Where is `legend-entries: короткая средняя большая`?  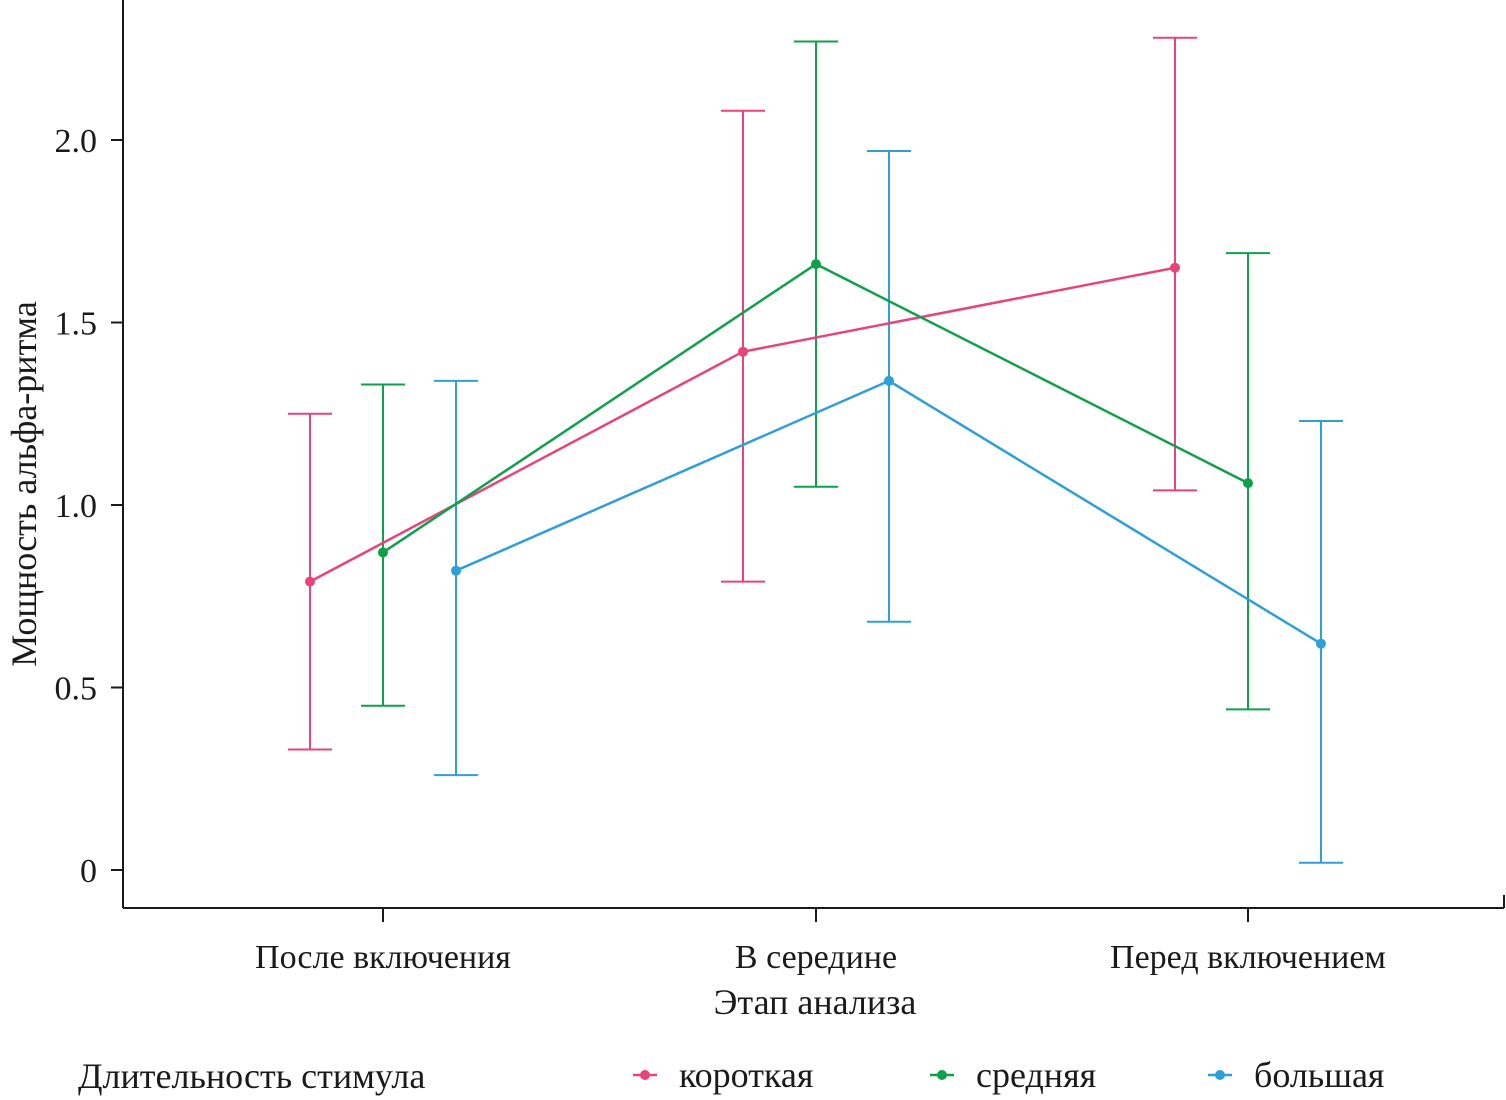 legend-entries: короткая средняя большая is located at coordinates (1008, 1075).